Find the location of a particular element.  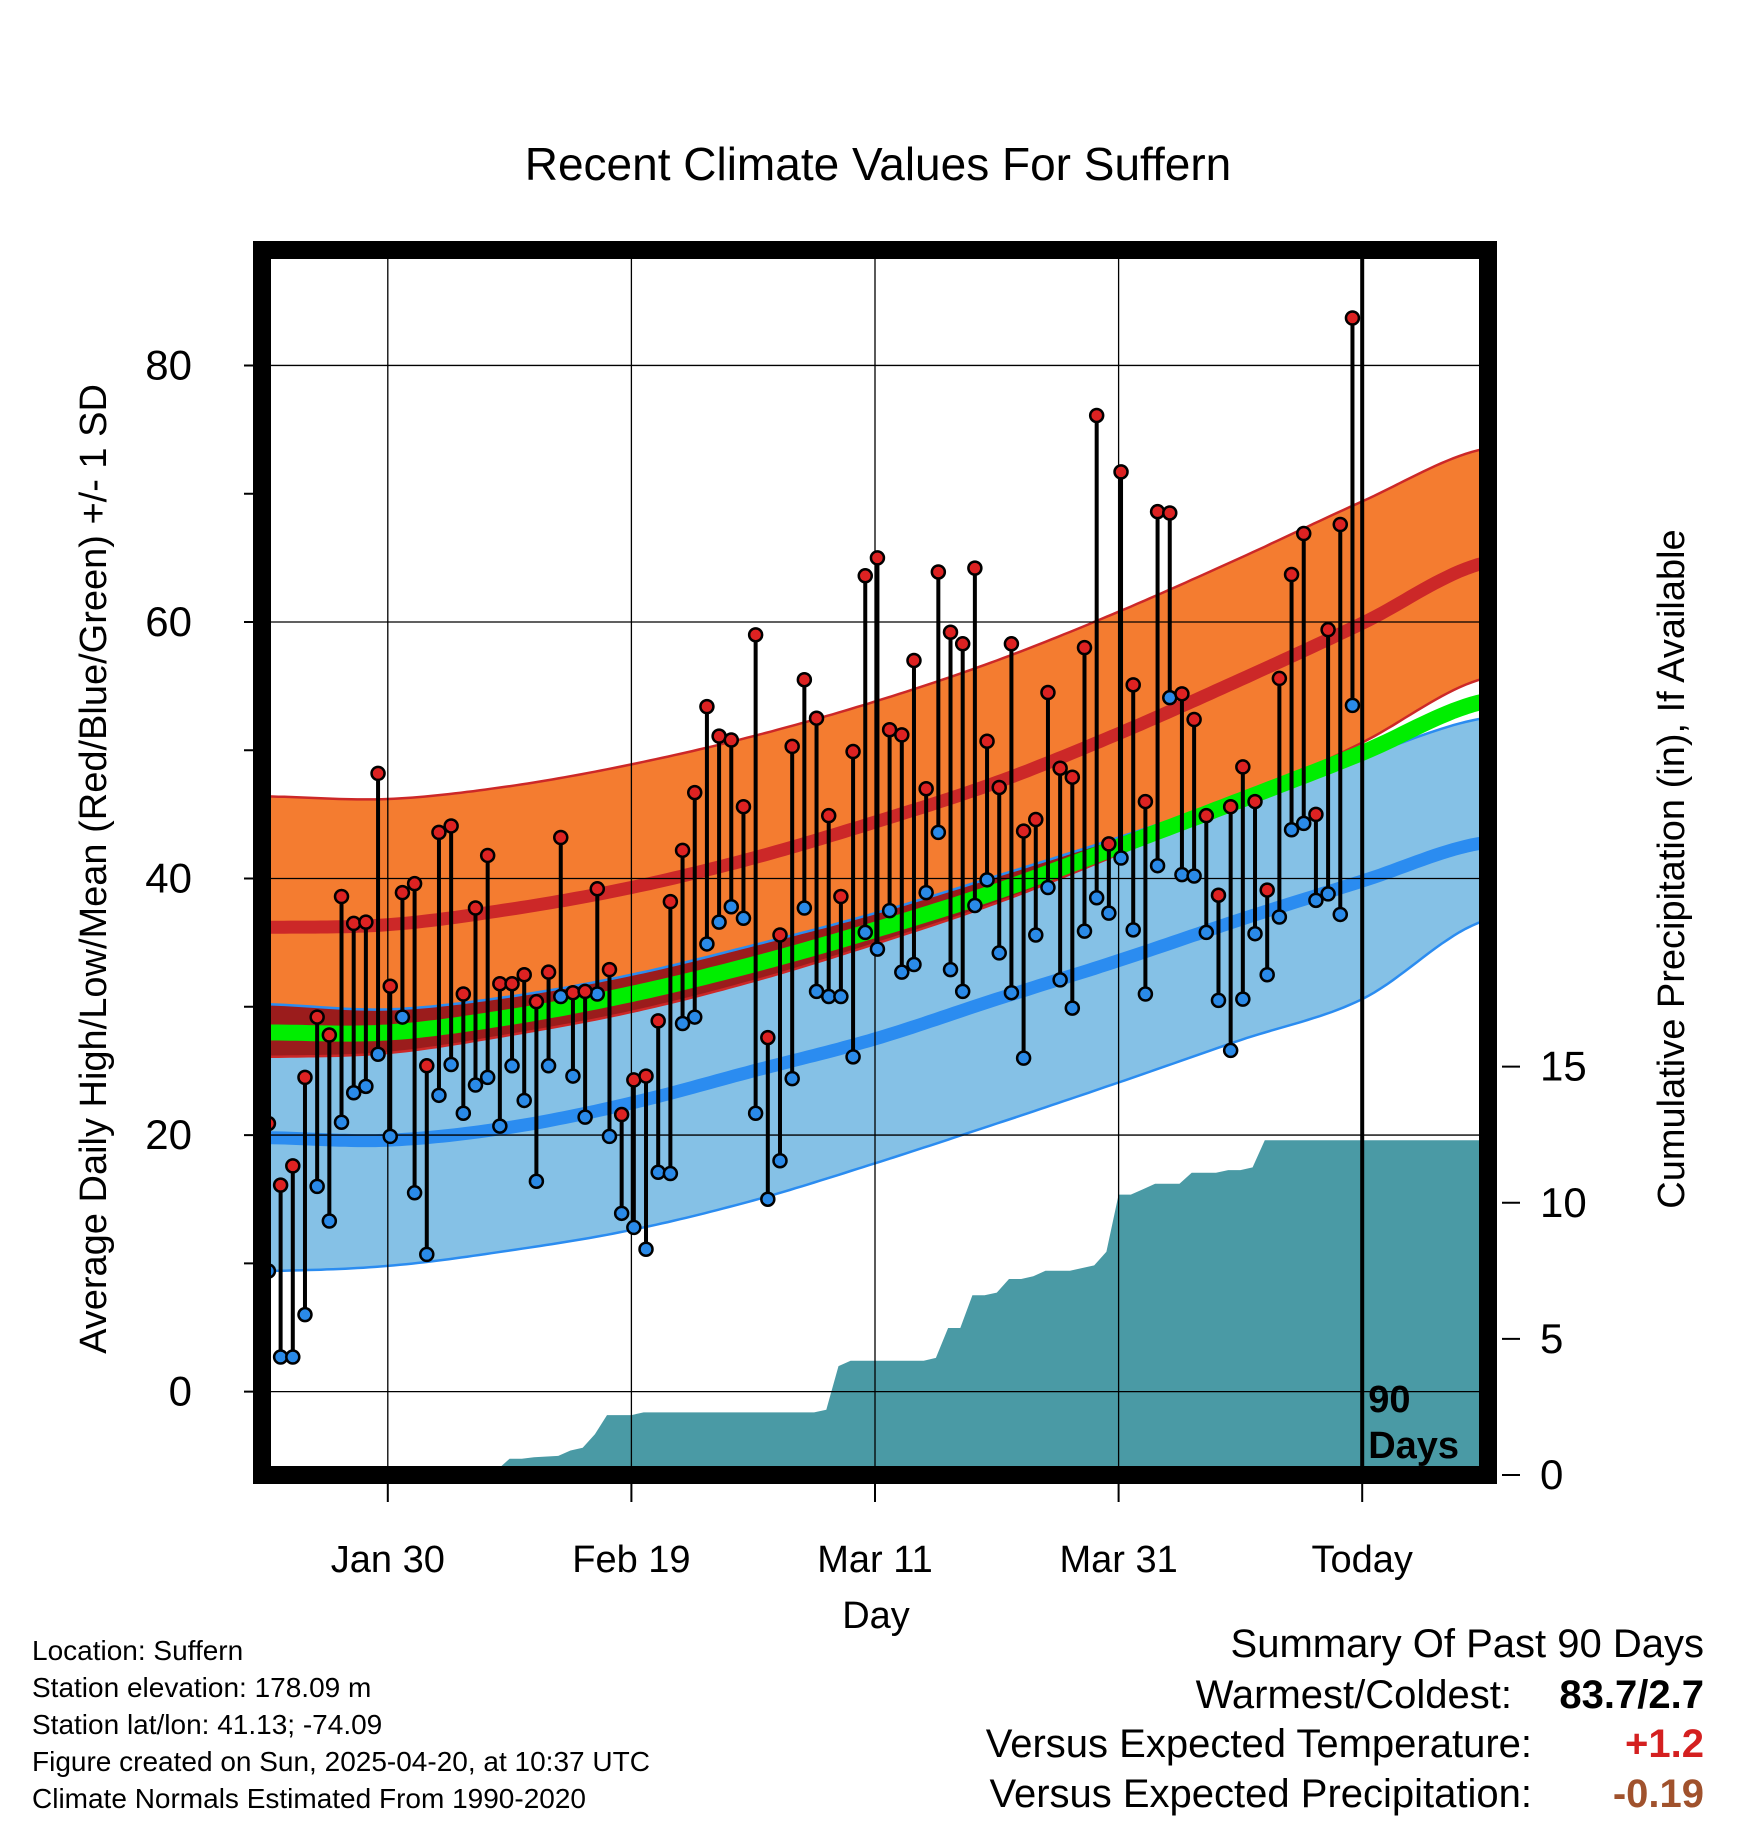

footer-elevation: Station elevation: 178.09 m is located at coordinates (202, 1687).